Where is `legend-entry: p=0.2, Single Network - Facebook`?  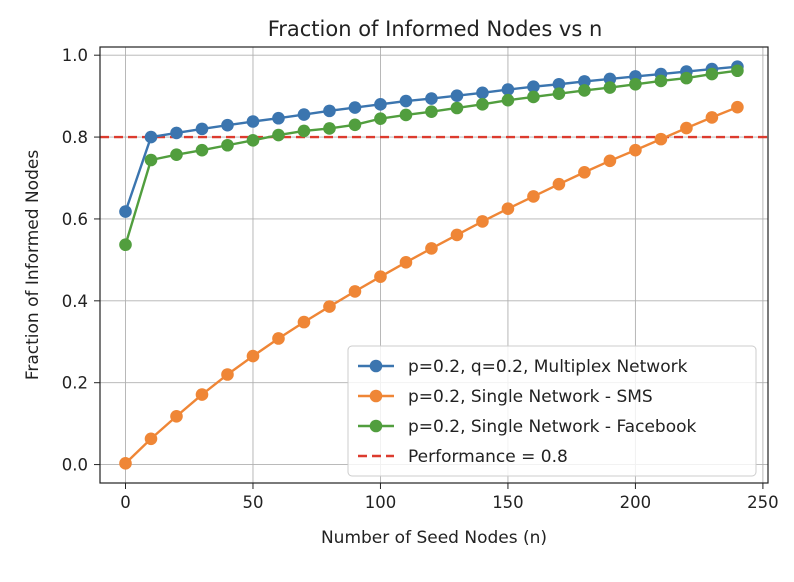
legend-entry: p=0.2, Single Network - Facebook is located at coordinates (527, 427).